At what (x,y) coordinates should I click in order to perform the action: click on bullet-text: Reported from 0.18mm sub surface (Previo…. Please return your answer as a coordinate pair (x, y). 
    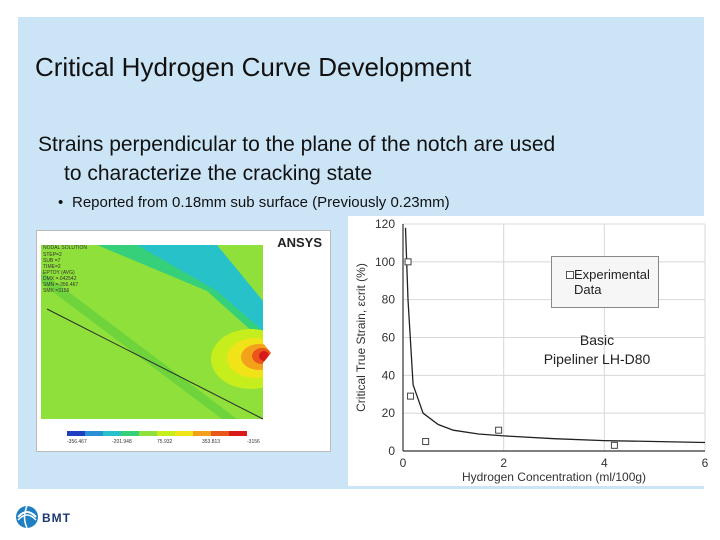
    Looking at the image, I should click on (261, 202).